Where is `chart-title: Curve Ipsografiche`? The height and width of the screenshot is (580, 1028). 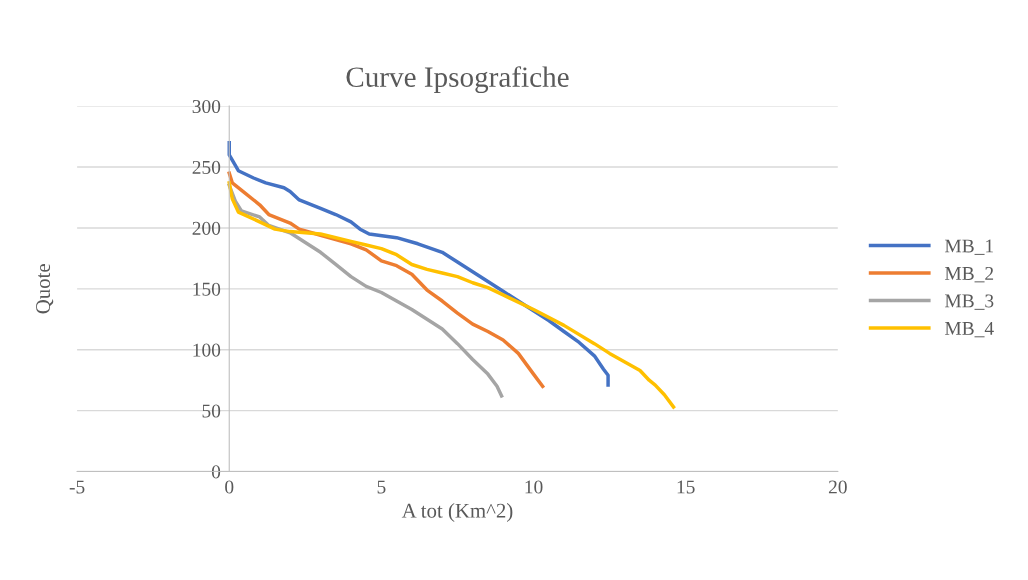
chart-title: Curve Ipsografiche is located at coordinates (457, 79).